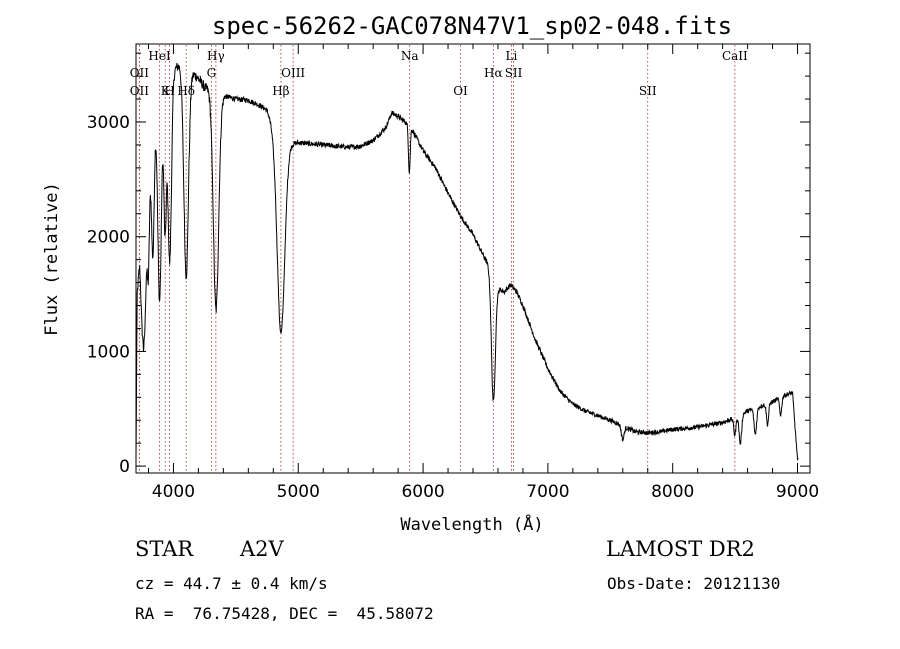 The image size is (900, 649). What do you see at coordinates (422, 492) in the screenshot?
I see `x-tick-label-2: 6000` at bounding box center [422, 492].